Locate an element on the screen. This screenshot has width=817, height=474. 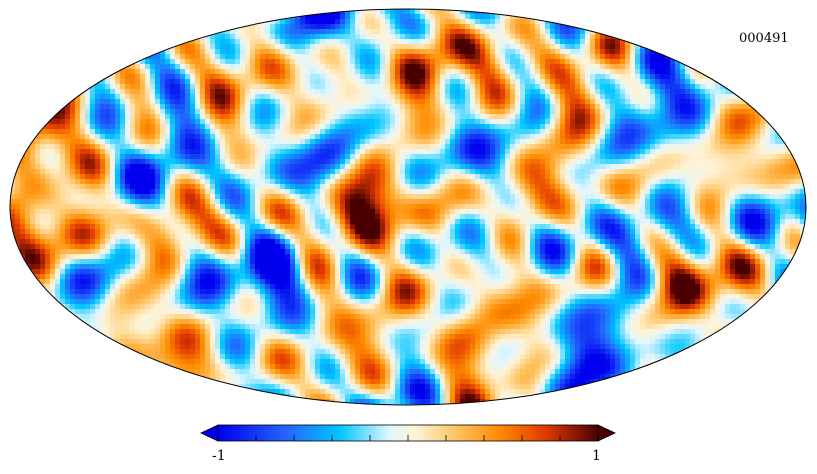
colorbar-left-arrow is located at coordinates (209, 433).